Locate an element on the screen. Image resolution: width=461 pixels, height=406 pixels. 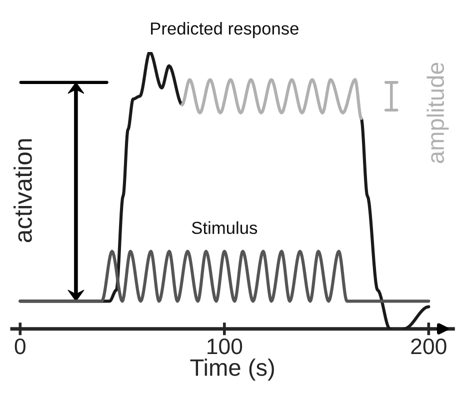
series-label: Predicted response is located at coordinates (224, 30).